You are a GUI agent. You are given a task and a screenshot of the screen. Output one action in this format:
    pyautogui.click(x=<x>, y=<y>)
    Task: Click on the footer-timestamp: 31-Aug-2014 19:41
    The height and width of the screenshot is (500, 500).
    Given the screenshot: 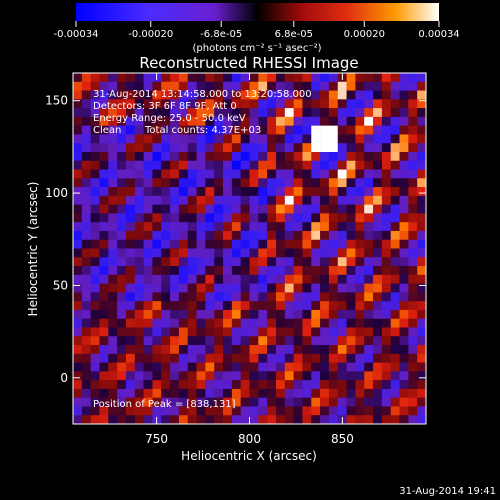 What is the action you would take?
    pyautogui.click(x=447, y=491)
    